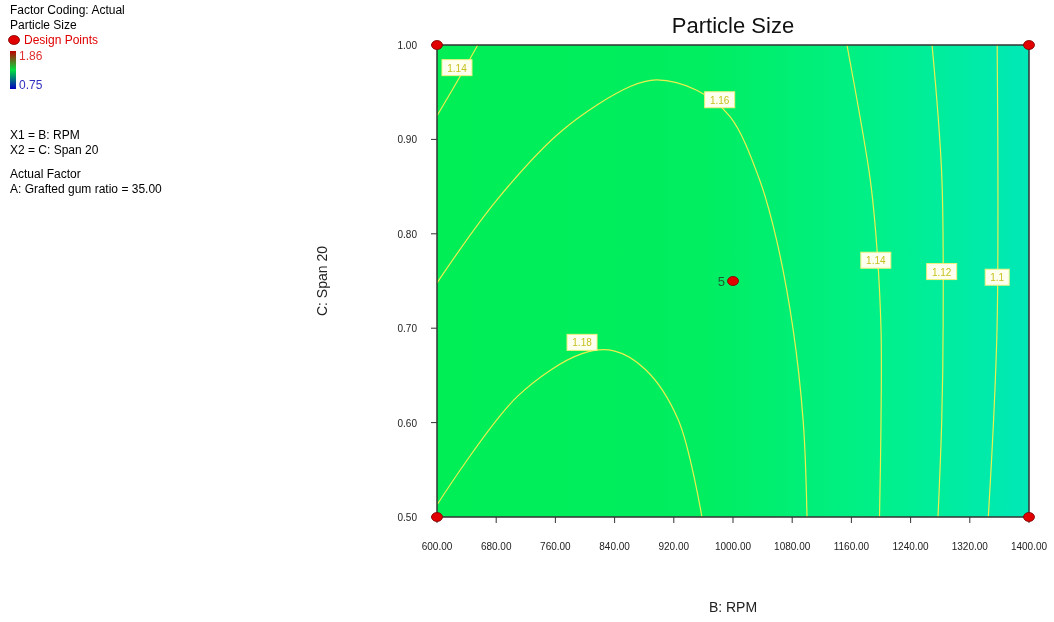  Describe the element at coordinates (54, 150) in the screenshot. I see `text: X2 = C: Span 20` at that location.